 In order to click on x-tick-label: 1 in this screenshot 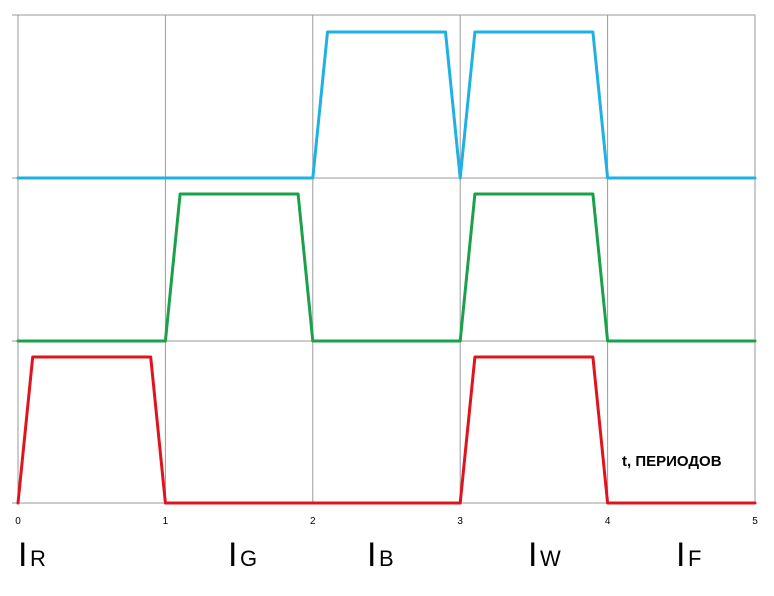, I will do `click(166, 521)`.